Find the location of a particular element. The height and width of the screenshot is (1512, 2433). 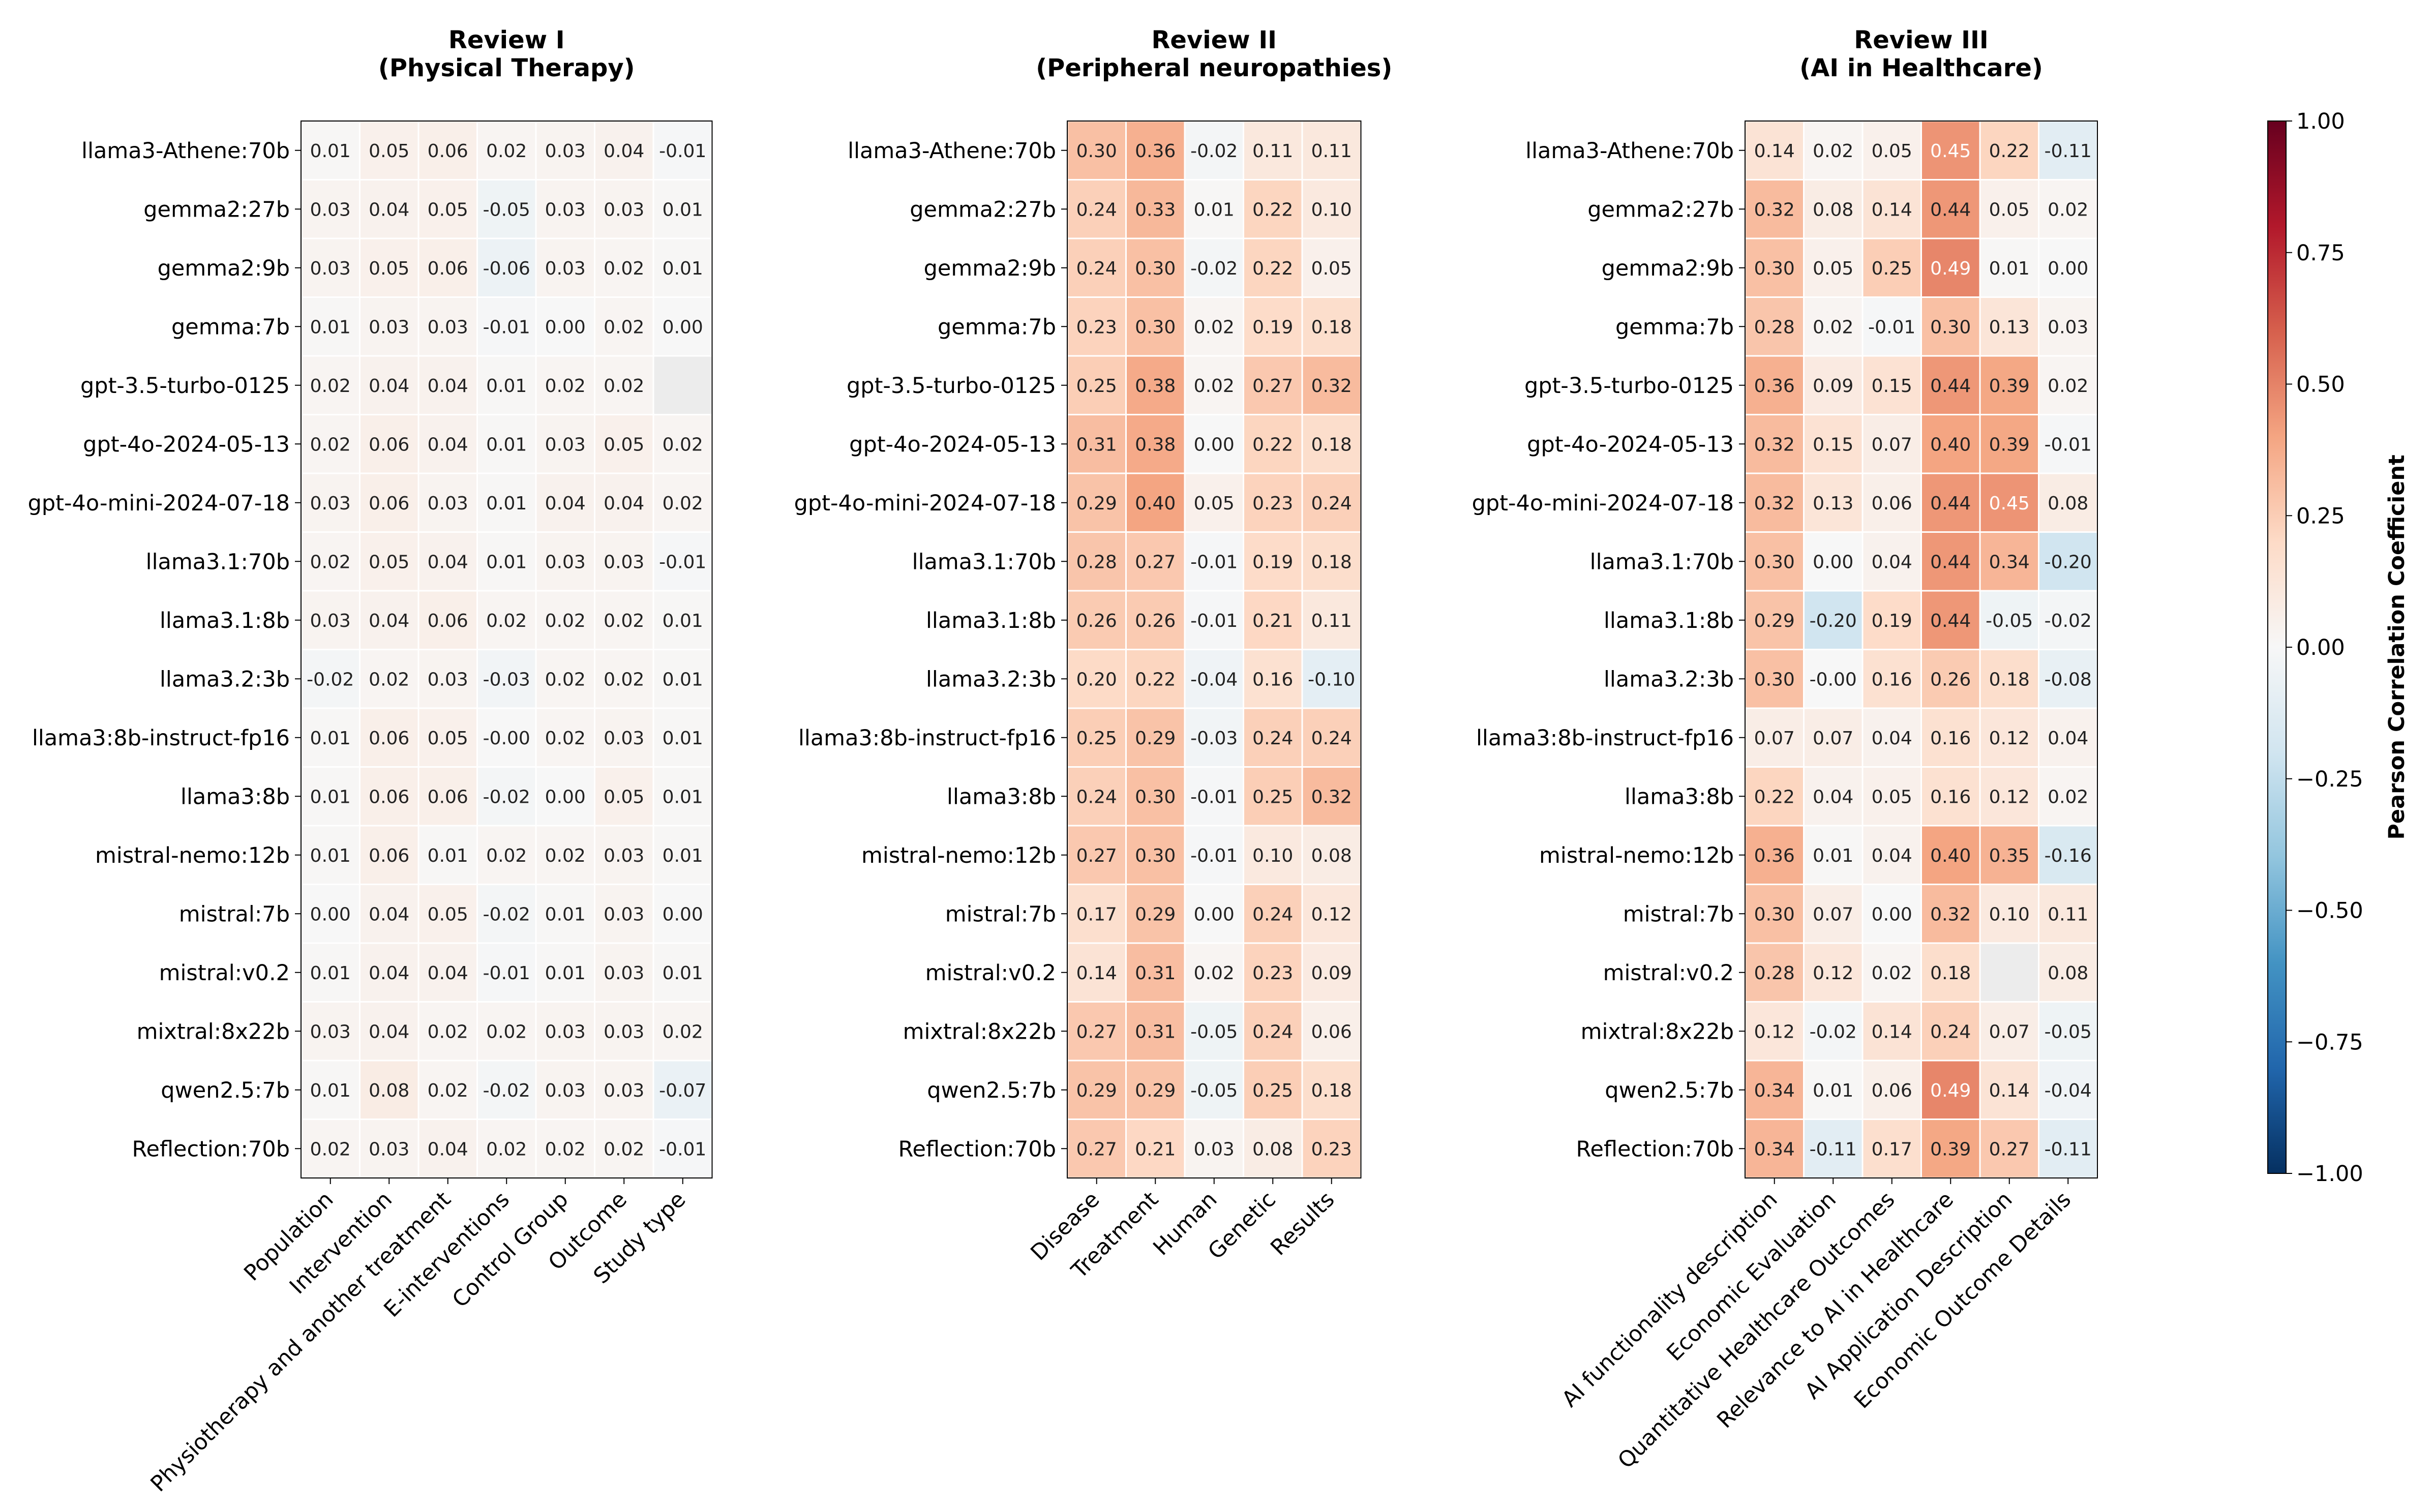

cell-value-label: 0.36 is located at coordinates (1774, 386).